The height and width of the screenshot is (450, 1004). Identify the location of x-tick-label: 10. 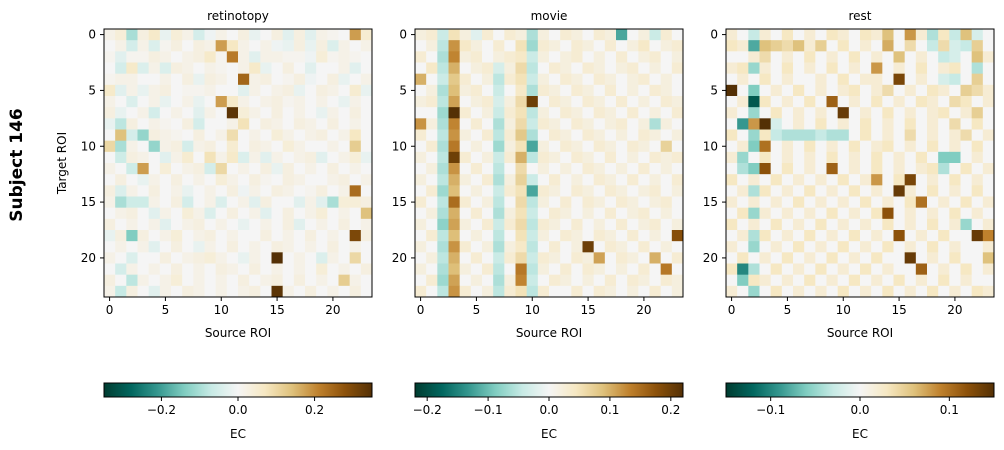
(843, 310).